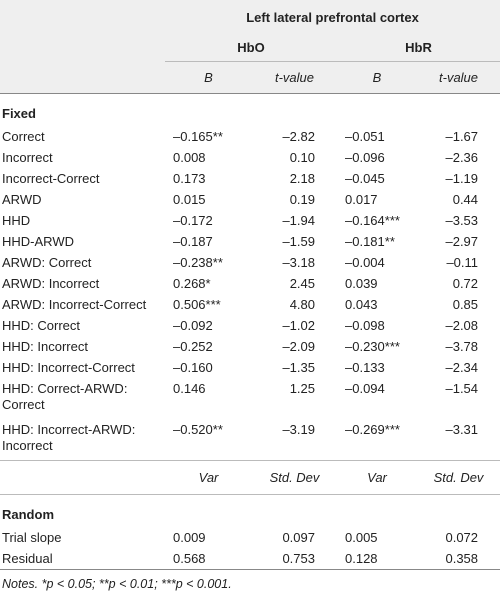 The image size is (500, 598). I want to click on cell: 0.72, so click(465, 283).